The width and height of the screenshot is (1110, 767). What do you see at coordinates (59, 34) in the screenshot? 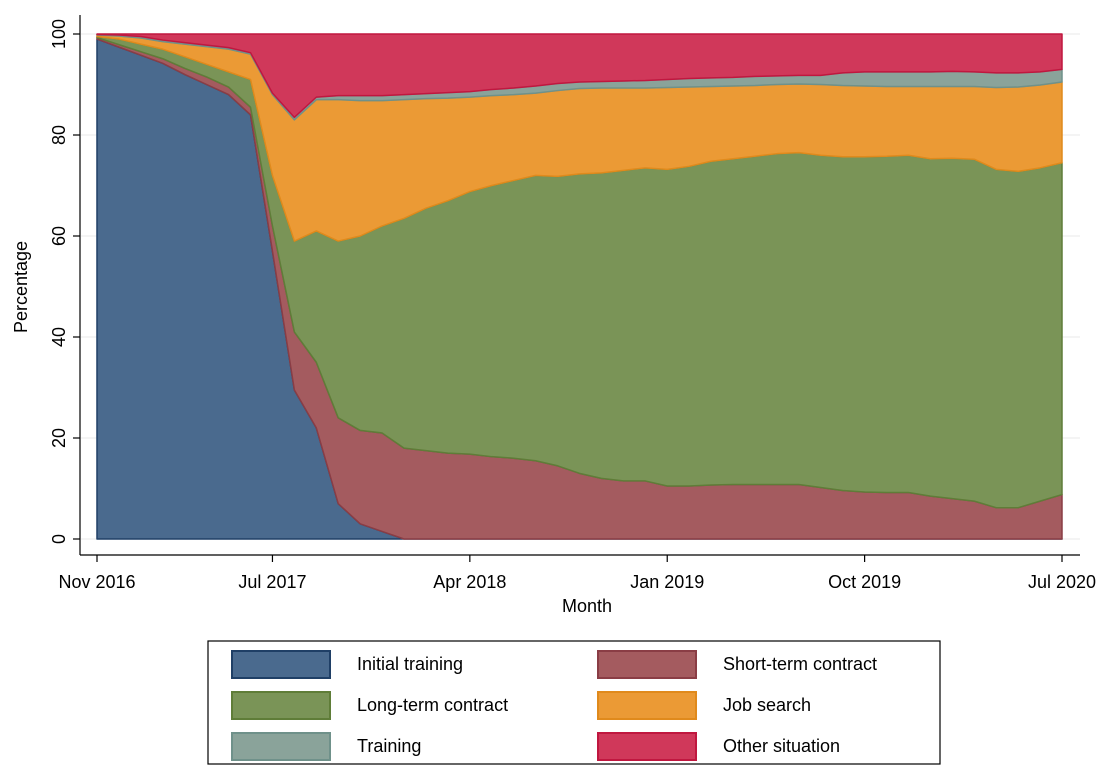
I see `y-tick-label: 100` at bounding box center [59, 34].